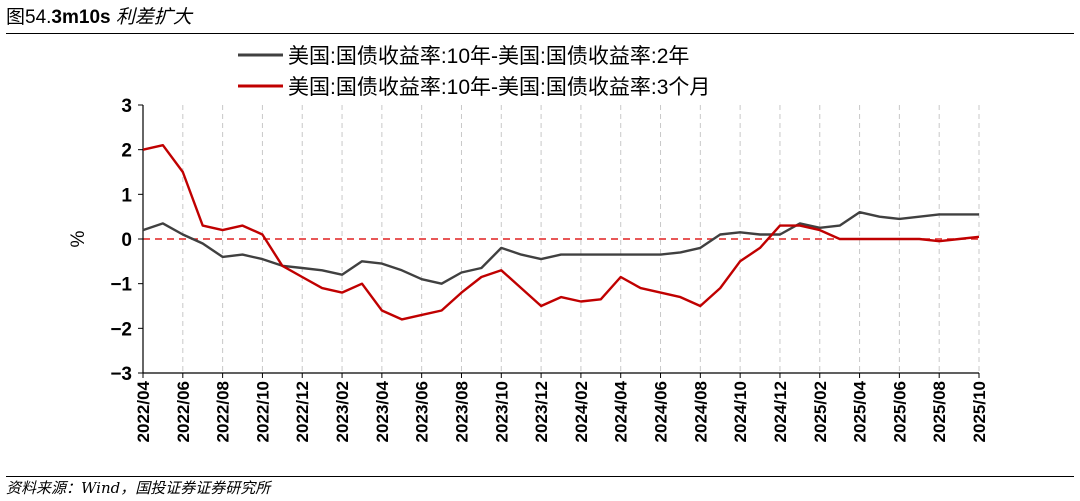  What do you see at coordinates (382, 411) in the screenshot?
I see `x-tick-label: 2023/04` at bounding box center [382, 411].